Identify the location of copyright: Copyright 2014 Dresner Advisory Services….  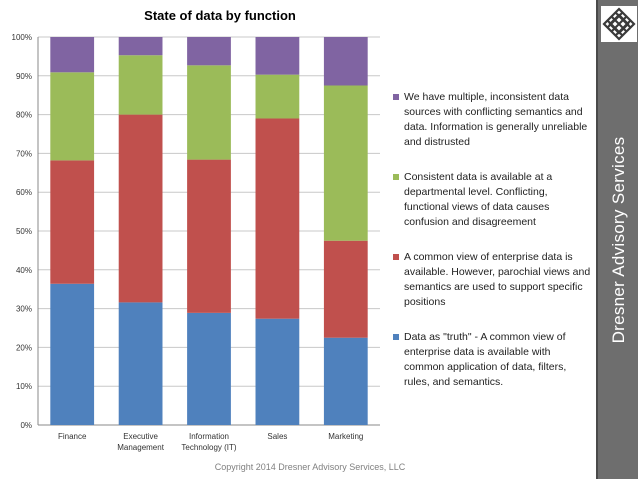
(310, 467).